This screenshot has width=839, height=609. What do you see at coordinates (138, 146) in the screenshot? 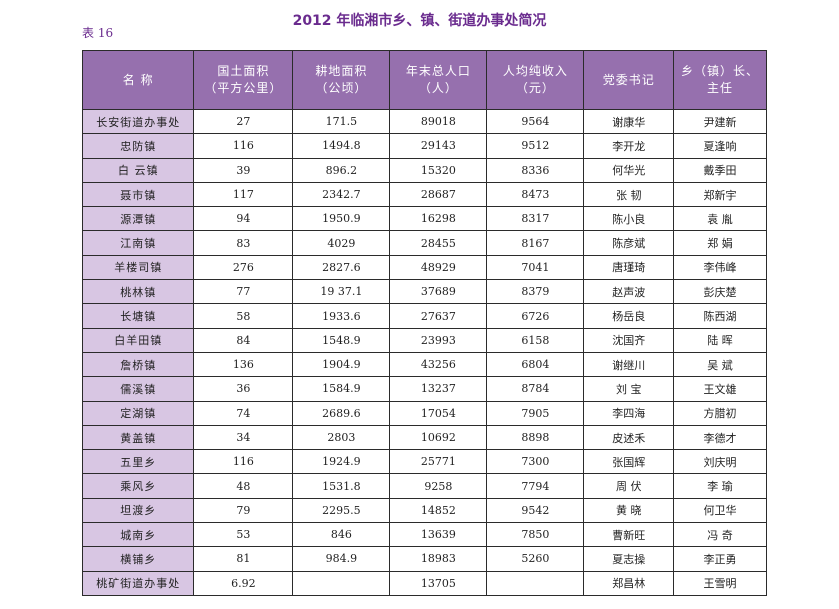
I see `name-cell: 忠防镇` at bounding box center [138, 146].